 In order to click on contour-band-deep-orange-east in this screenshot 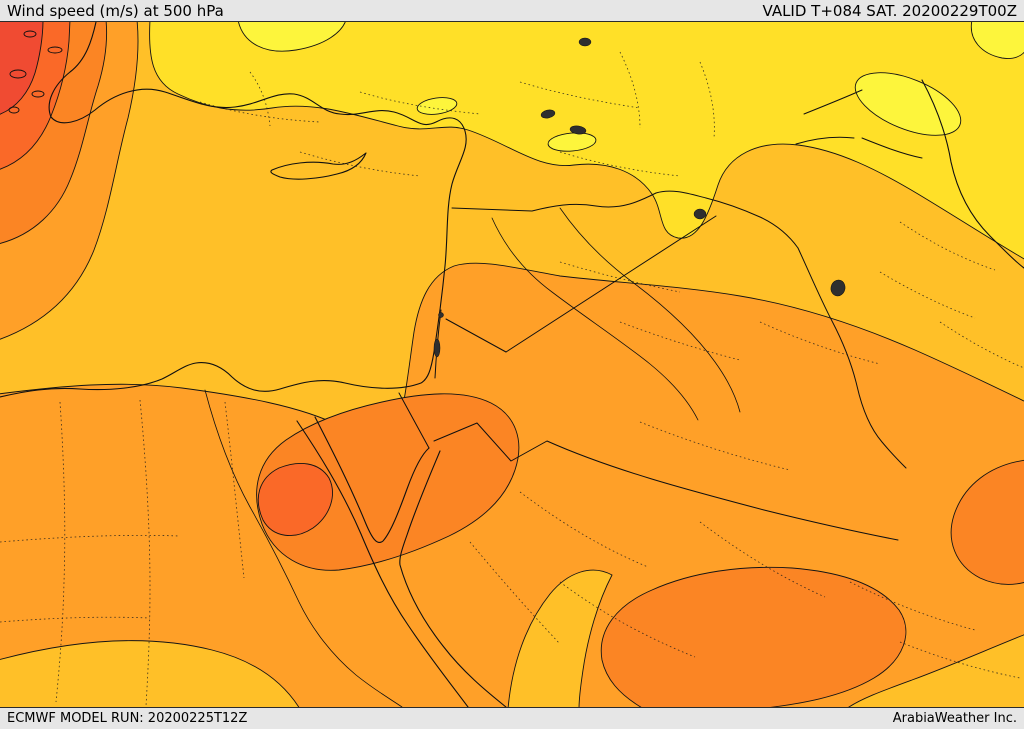, I will do `click(987, 522)`.